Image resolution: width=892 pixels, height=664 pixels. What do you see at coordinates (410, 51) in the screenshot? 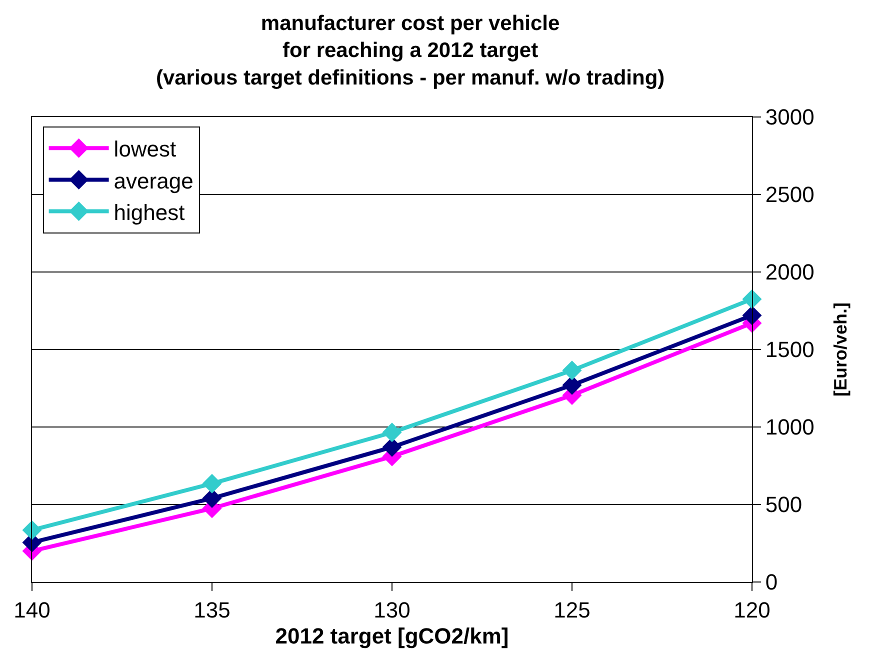
I see `chart-title: manufacturer cost per vehicle for reaching a 2012 target (various target definitions - per manuf. w/o trading)` at bounding box center [410, 51].